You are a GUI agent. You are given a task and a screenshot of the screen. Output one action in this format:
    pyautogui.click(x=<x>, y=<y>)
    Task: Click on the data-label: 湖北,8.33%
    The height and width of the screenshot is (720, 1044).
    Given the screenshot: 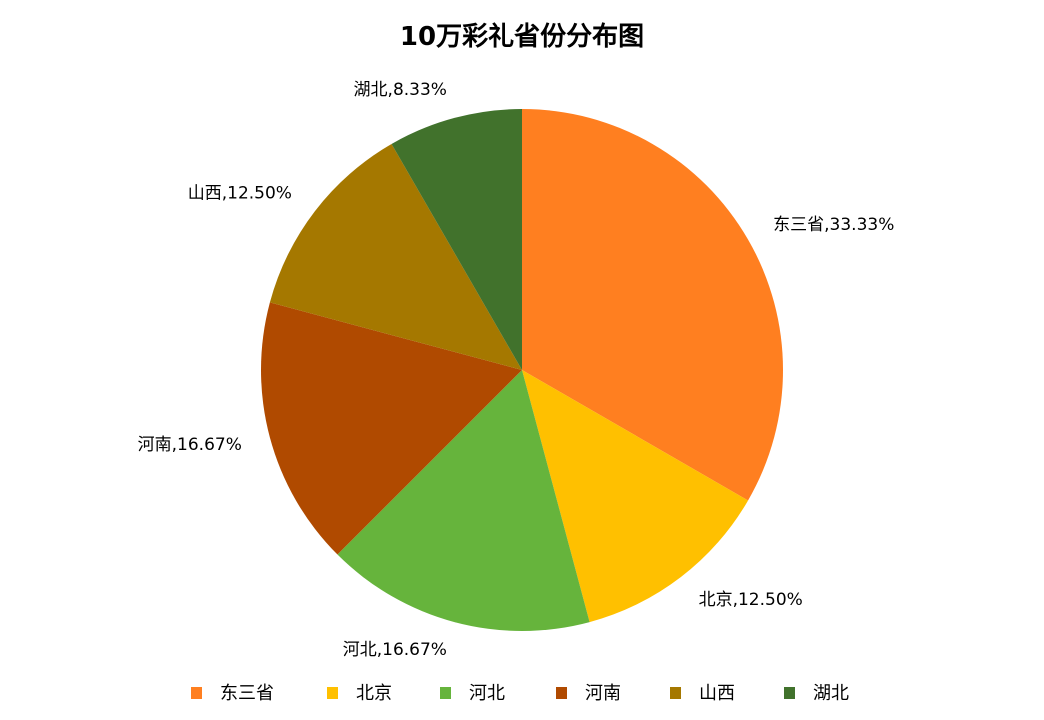 What is the action you would take?
    pyautogui.click(x=400, y=90)
    